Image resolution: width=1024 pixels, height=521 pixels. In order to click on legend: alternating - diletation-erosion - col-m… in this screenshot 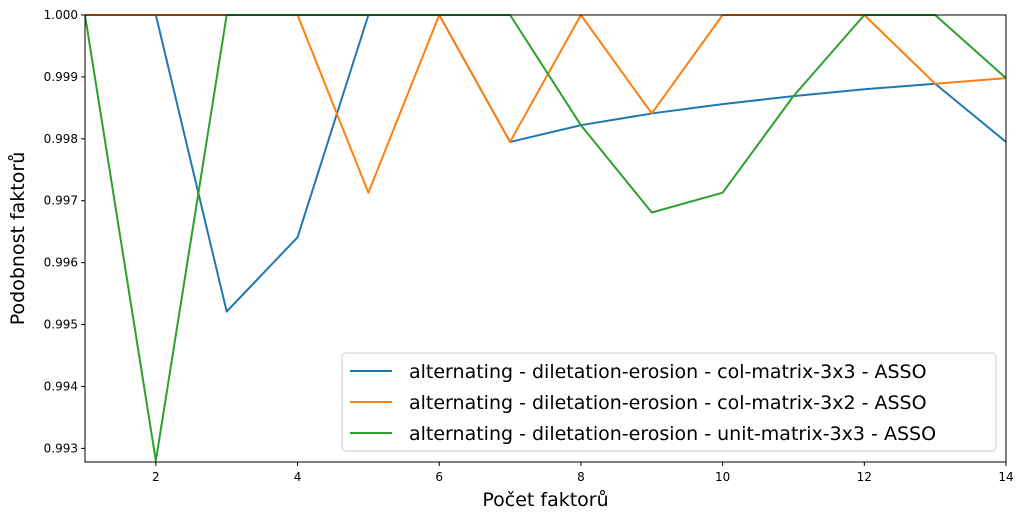, I will do `click(669, 402)`.